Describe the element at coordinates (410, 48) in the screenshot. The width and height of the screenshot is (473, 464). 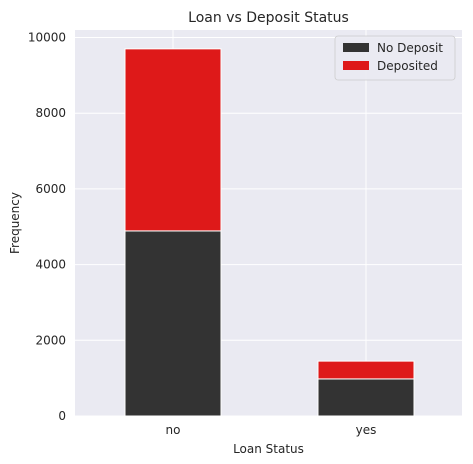
I see `legend-label: No Deposit` at that location.